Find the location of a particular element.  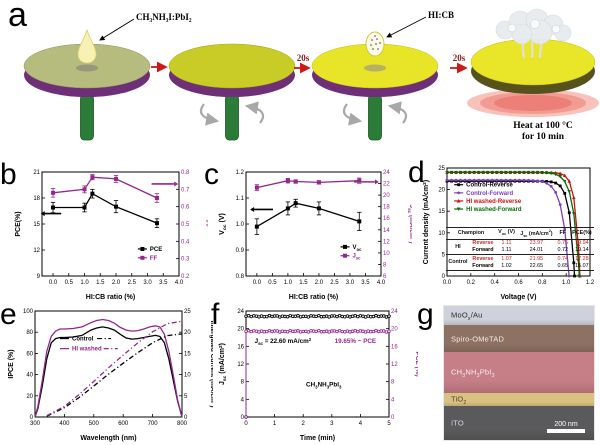

series-control-forward is located at coordinates (508, 228).